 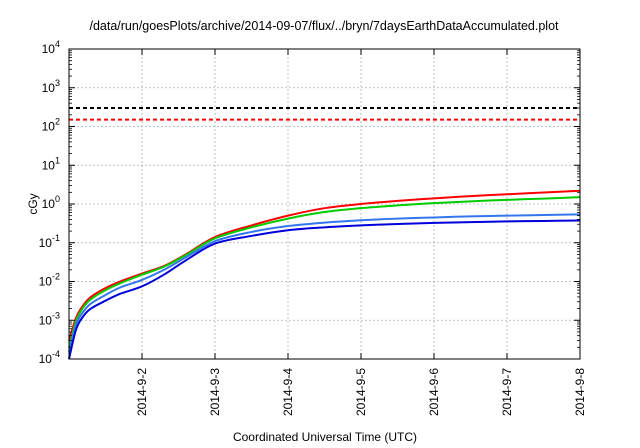 I want to click on x-tick-label: 2014-9-6, so click(x=434, y=392).